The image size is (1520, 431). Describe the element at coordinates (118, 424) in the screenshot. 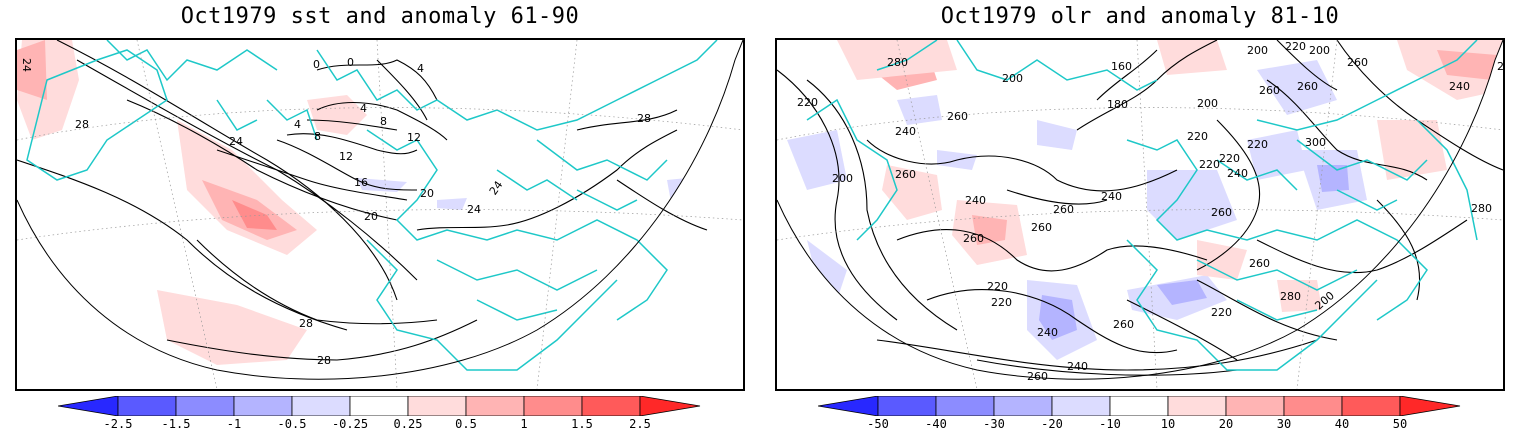

I see `sst-cb-label: -2.5` at that location.